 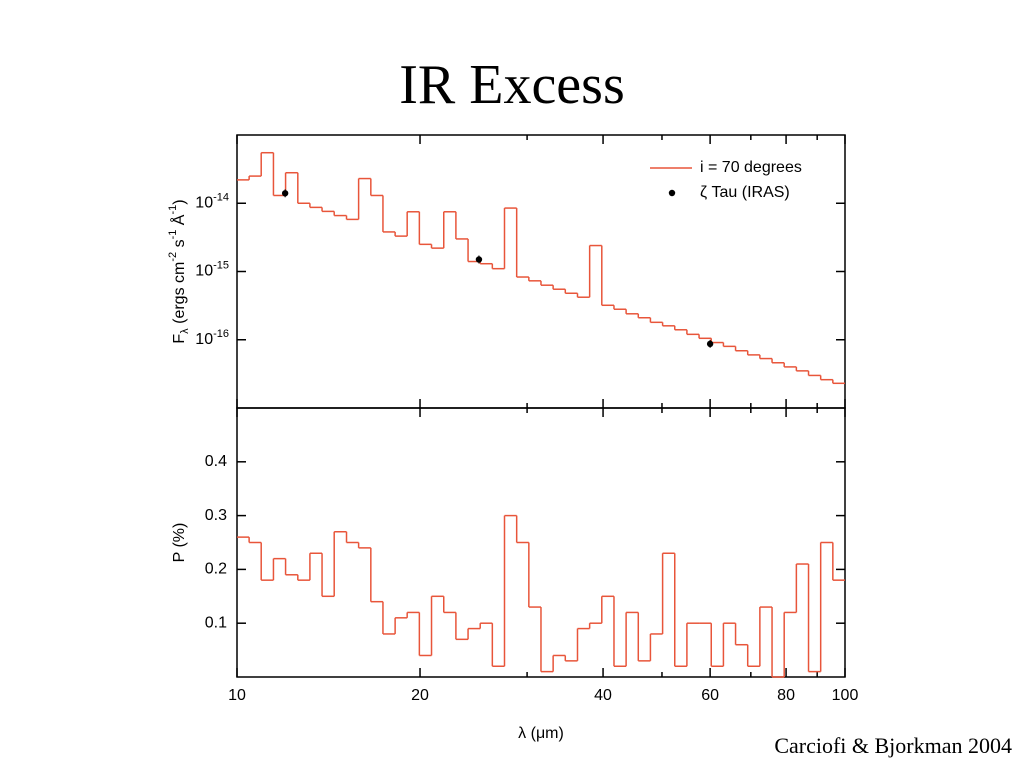 What do you see at coordinates (512, 85) in the screenshot?
I see `slide-title: IR Excess` at bounding box center [512, 85].